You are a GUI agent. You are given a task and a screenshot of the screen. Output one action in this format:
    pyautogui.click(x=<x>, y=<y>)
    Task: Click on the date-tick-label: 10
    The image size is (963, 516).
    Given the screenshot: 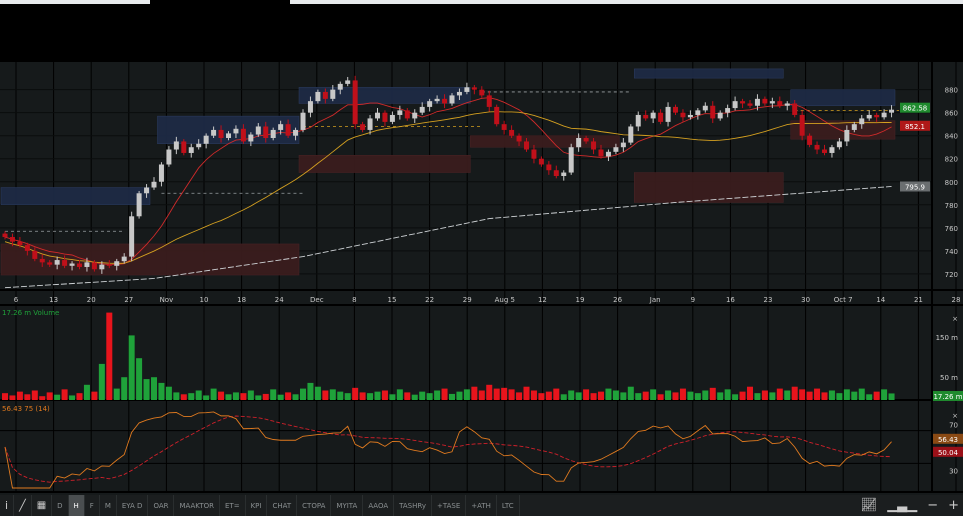 What is the action you would take?
    pyautogui.click(x=204, y=300)
    